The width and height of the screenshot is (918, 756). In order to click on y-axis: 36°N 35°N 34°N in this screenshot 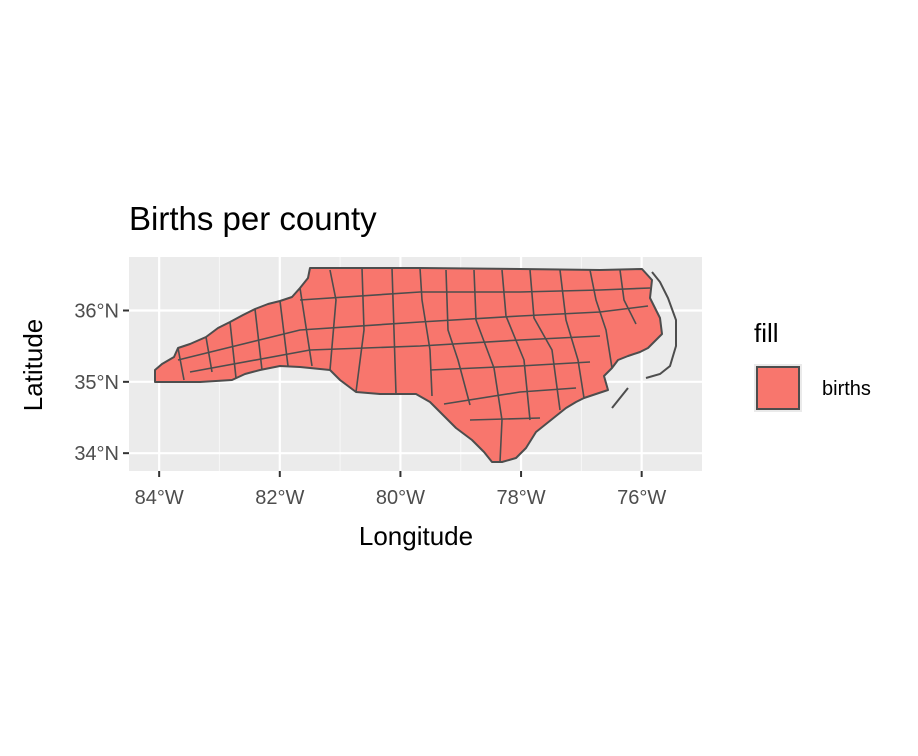, I will do `click(101, 383)`.